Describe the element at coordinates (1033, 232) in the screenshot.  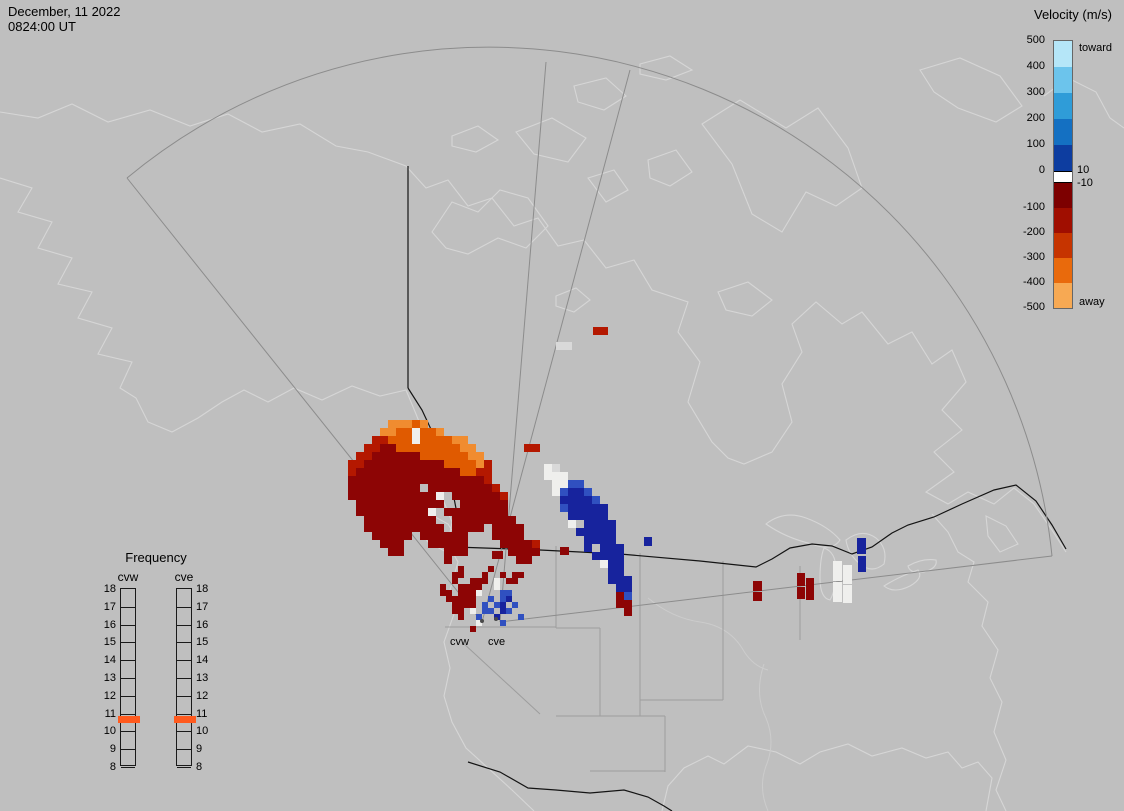
I see `colorbar-tick-label: -200` at that location.